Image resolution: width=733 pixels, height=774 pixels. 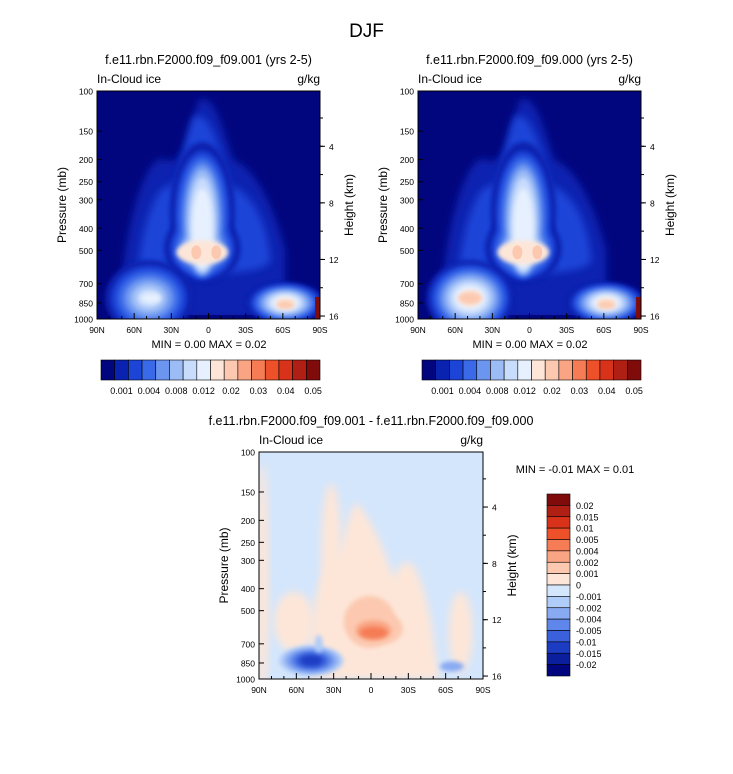 What do you see at coordinates (216, 252) in the screenshot?
I see `core-peak-b` at bounding box center [216, 252].